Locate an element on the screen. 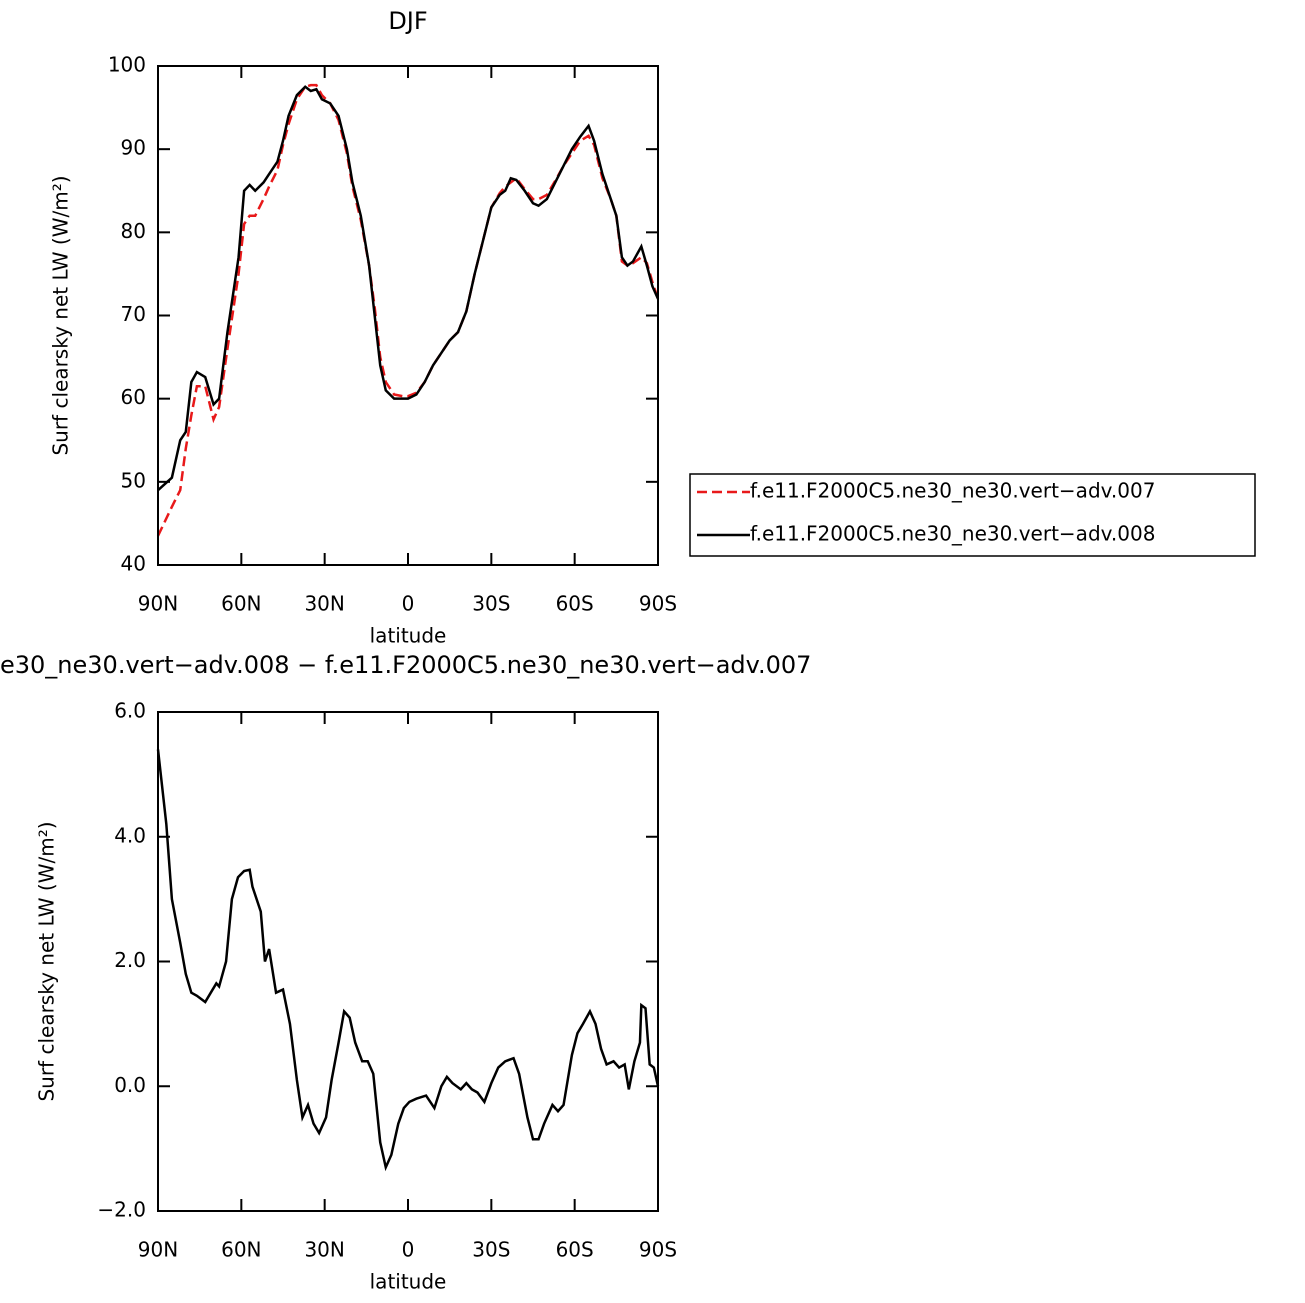  y-tick-label: 2.0 is located at coordinates (130, 960).